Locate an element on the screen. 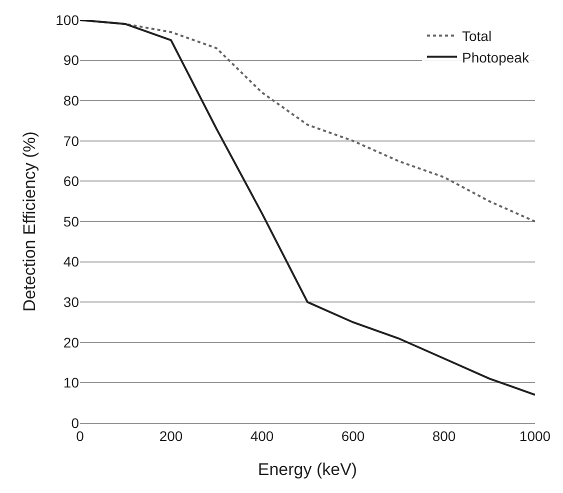 This screenshot has width=563, height=493. y-tick-label: 30 is located at coordinates (71, 302).